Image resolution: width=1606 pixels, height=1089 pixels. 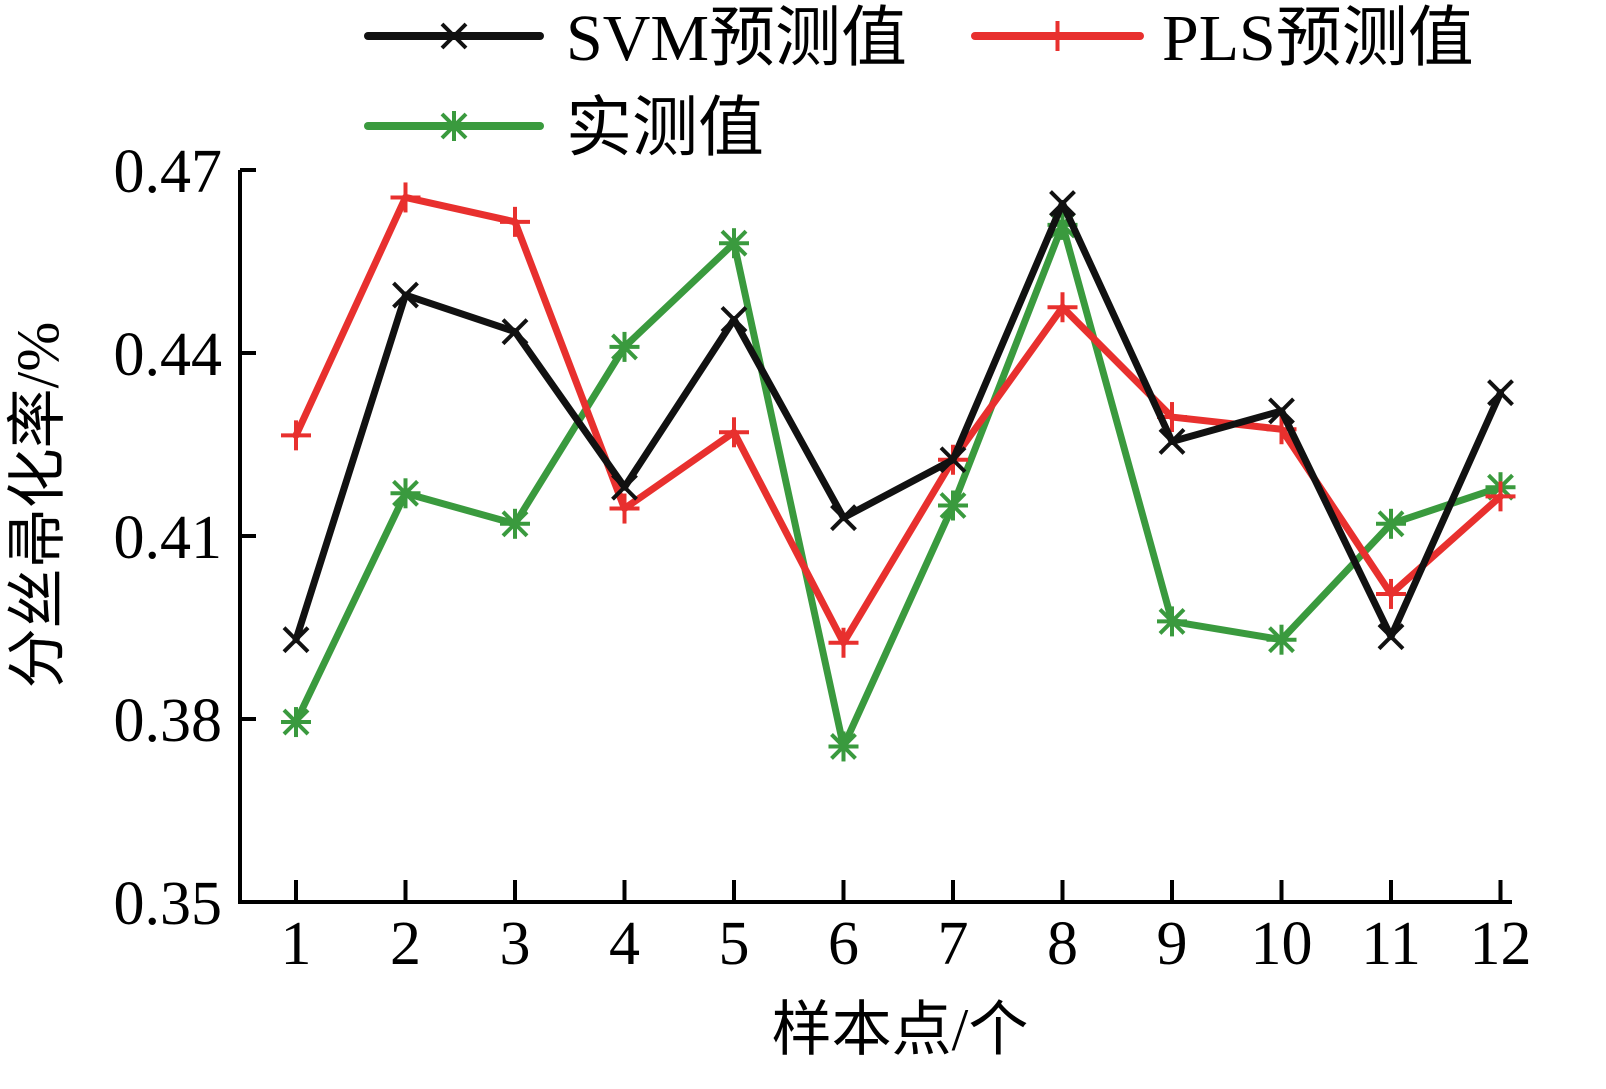 I want to click on x-tick-label: 12, so click(x=1501, y=944).